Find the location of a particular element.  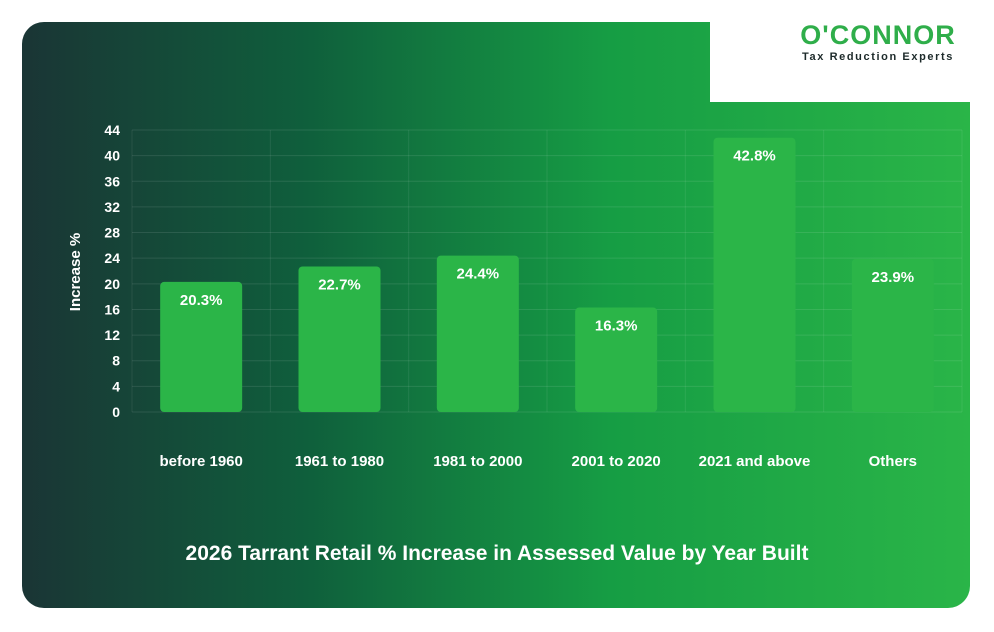

y-tick-label: 24 is located at coordinates (112, 258).